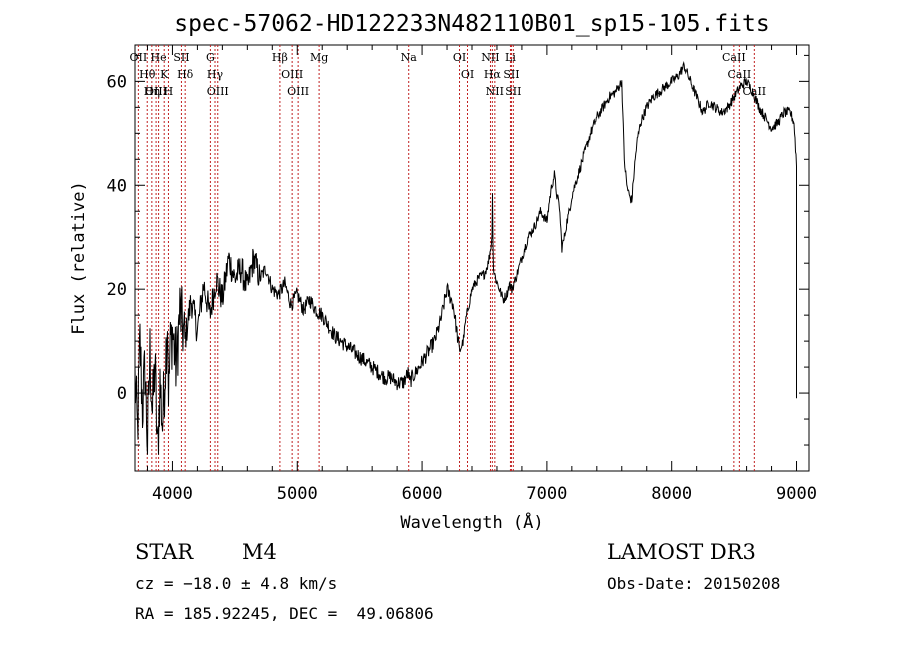 This screenshot has height=649, width=900. Describe the element at coordinates (215, 74) in the screenshot. I see `line-label: Hγ` at that location.